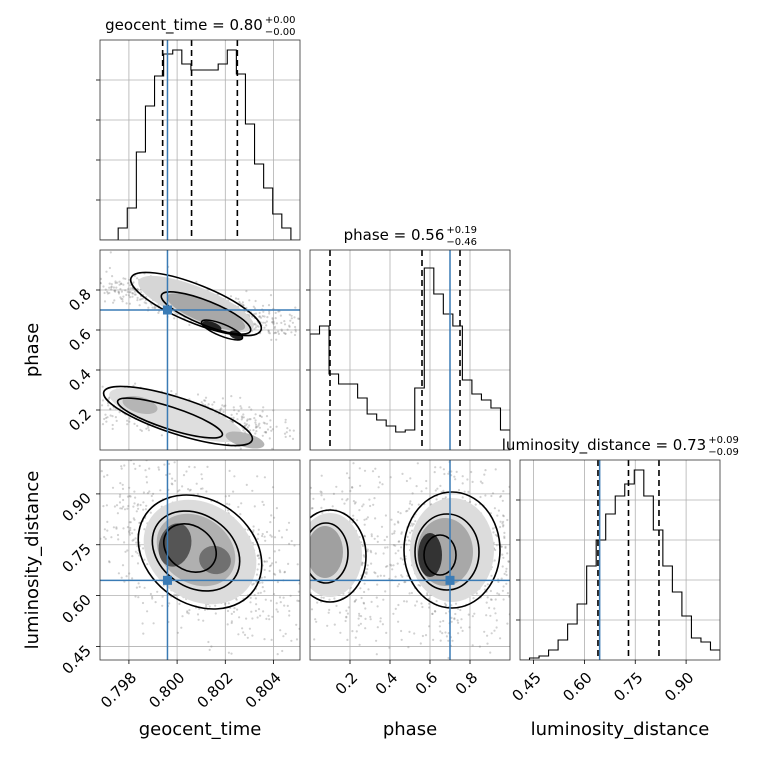  I want to click on x-tick-label-geocent_time: 0.800, so click(166, 690).